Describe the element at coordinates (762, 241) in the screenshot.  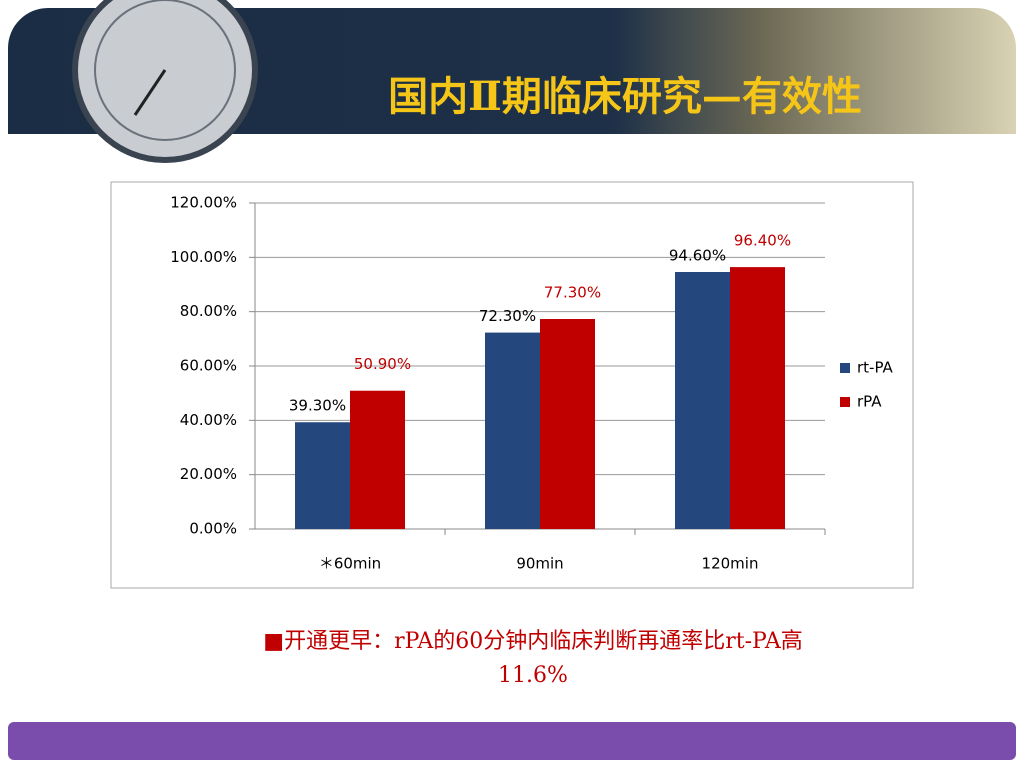
I see `value-label: 96.40%` at that location.